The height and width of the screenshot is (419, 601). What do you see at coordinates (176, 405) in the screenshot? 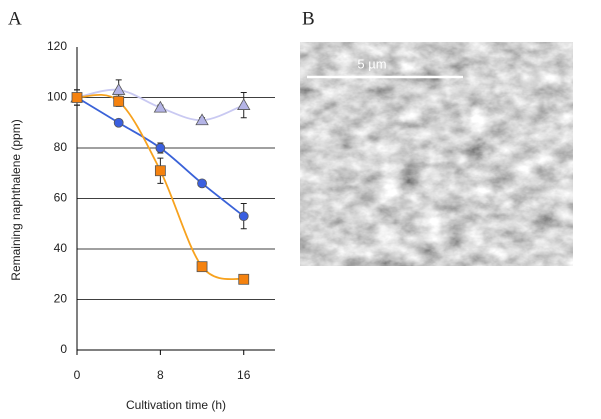
I see `x-axis-label: Cultivation time (h)` at bounding box center [176, 405].